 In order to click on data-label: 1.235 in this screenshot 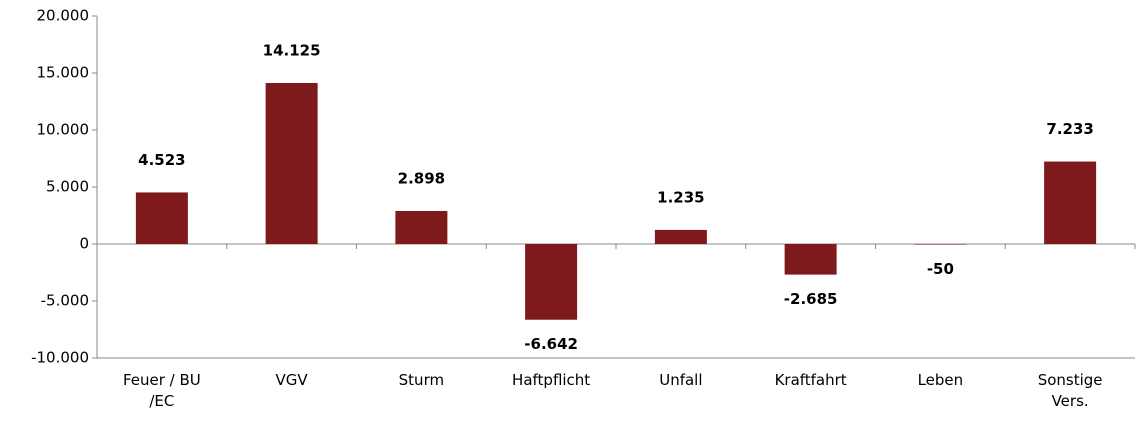, I will do `click(680, 197)`.